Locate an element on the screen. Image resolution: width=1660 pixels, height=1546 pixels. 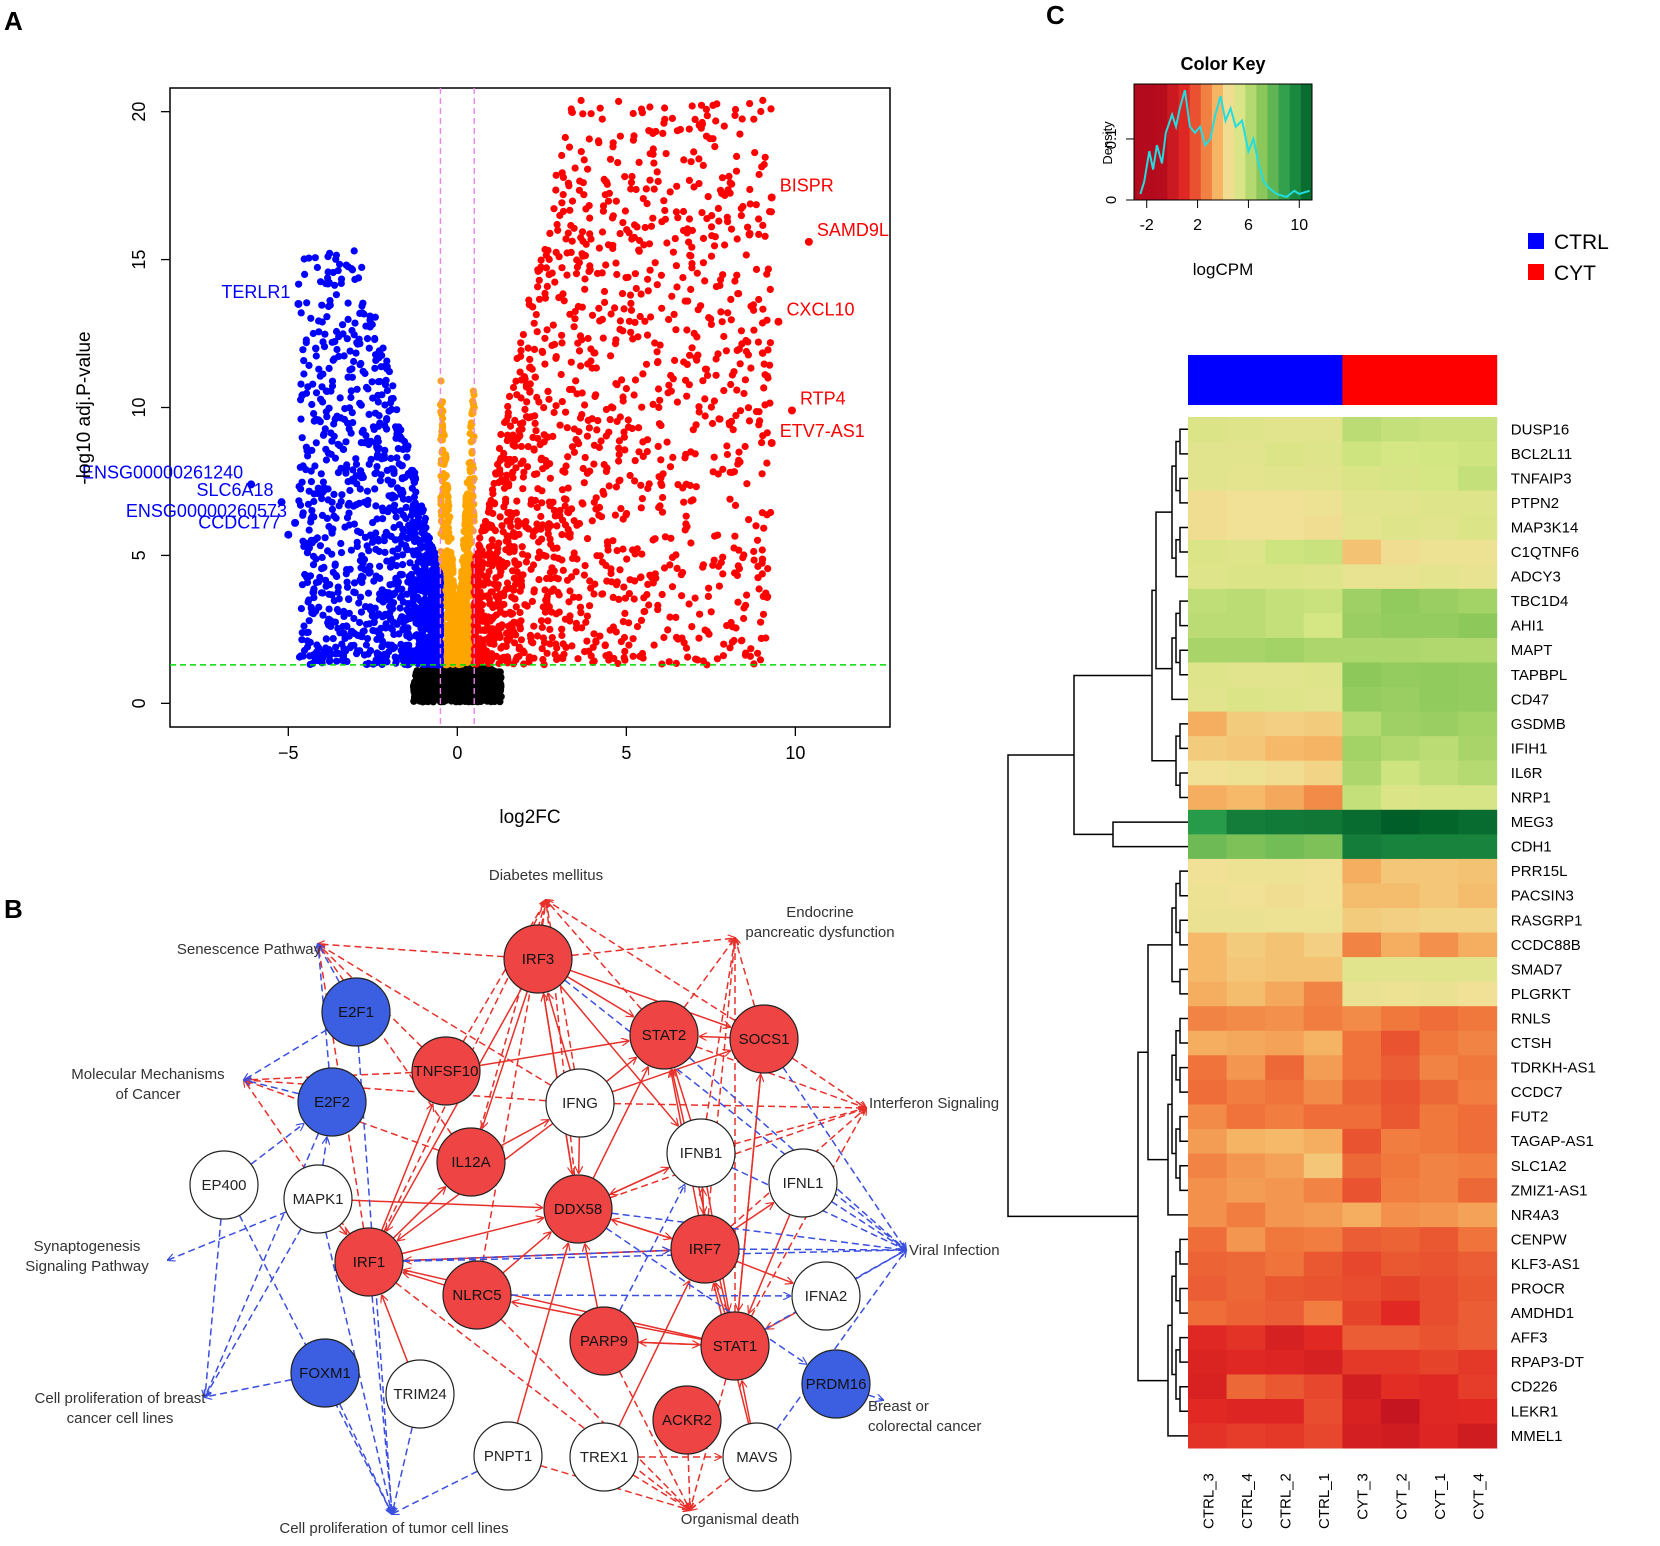
network-function-label: cancer cell lines is located at coordinates (120, 1418).